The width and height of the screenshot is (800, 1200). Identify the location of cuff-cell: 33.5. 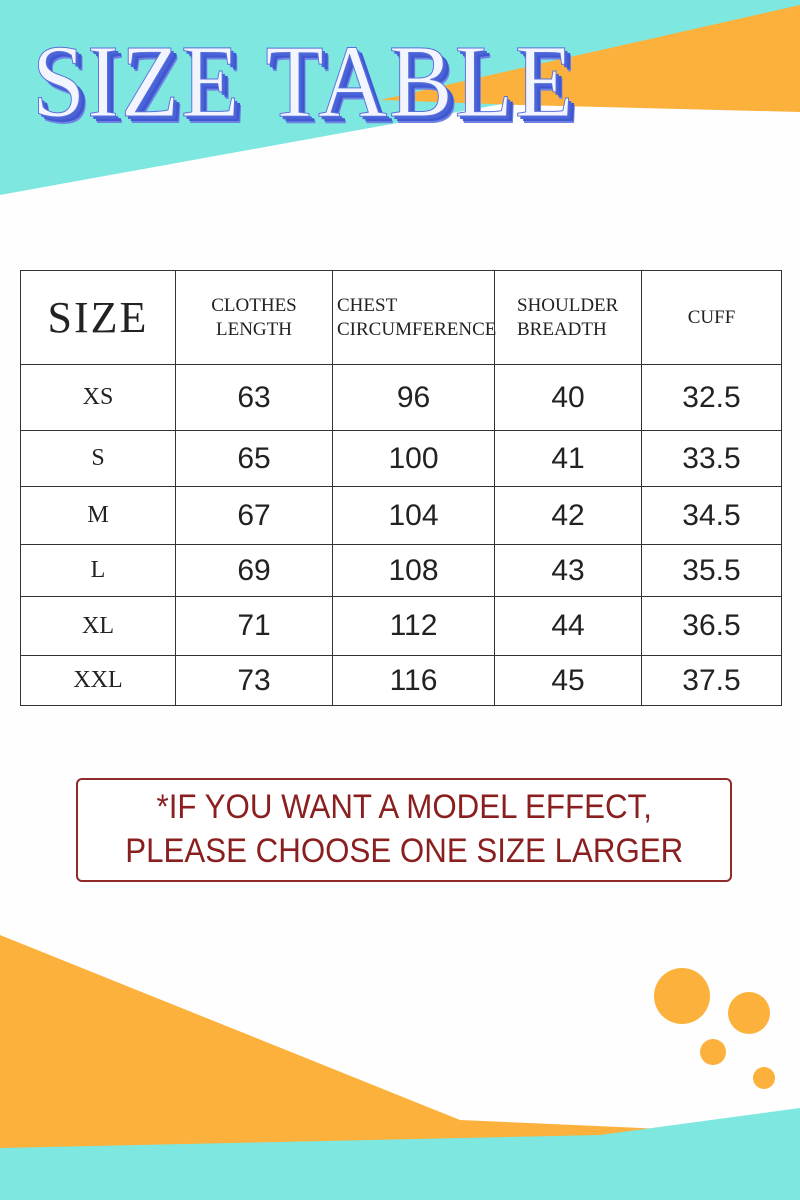
(711, 458).